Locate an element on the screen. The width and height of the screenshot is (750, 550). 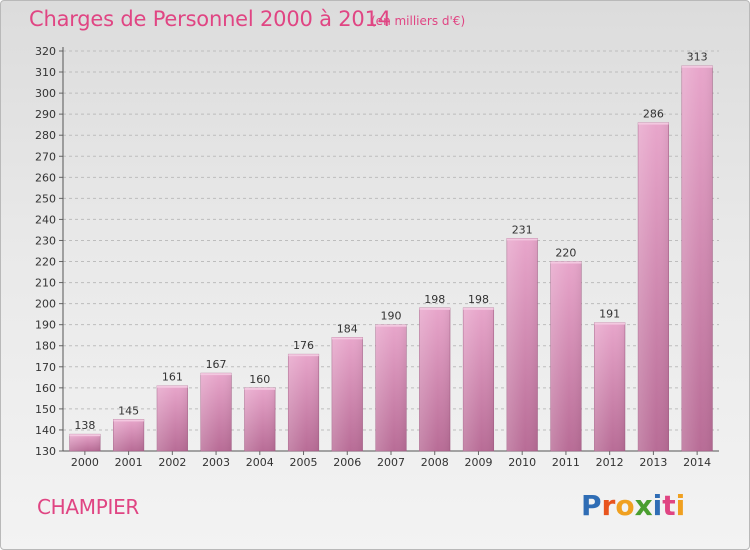
x-tick-label: 2004 is located at coordinates (260, 462).